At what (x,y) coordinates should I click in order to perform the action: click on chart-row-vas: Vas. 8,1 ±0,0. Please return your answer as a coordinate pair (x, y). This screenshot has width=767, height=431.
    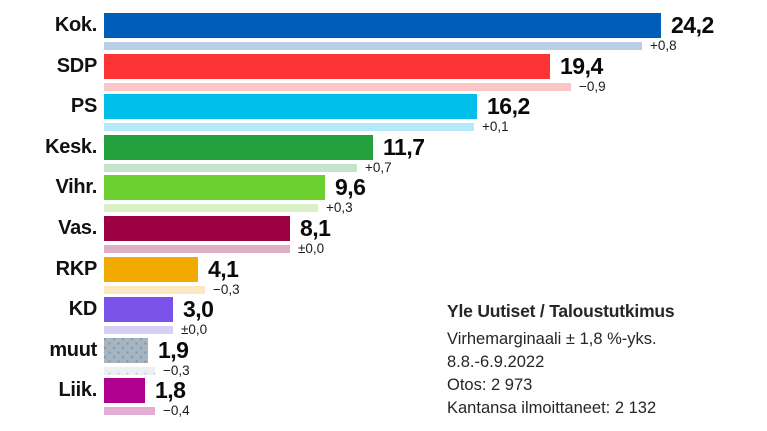
    Looking at the image, I should click on (383, 235).